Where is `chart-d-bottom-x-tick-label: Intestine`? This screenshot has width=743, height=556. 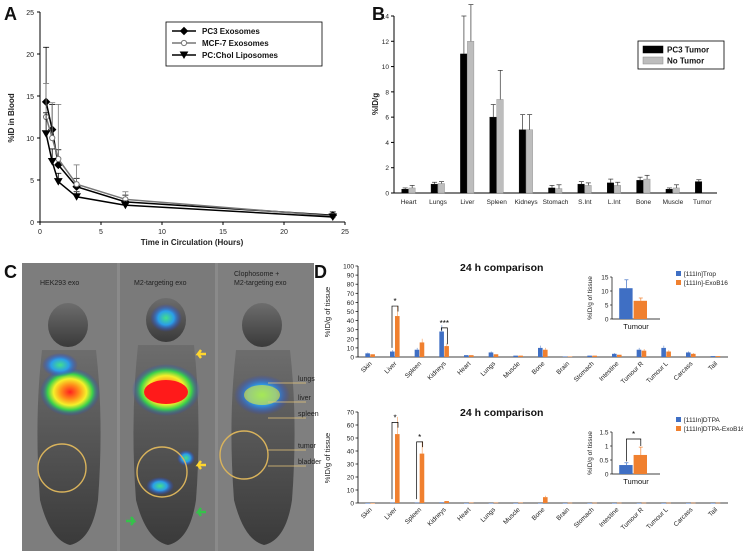 chart-d-bottom-x-tick-label: Intestine is located at coordinates (609, 517).